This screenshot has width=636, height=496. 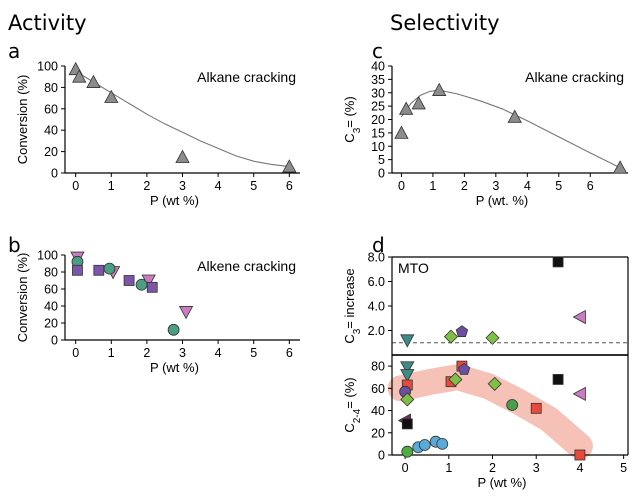 What do you see at coordinates (377, 51) in the screenshot?
I see `panel-label-c: c` at bounding box center [377, 51].